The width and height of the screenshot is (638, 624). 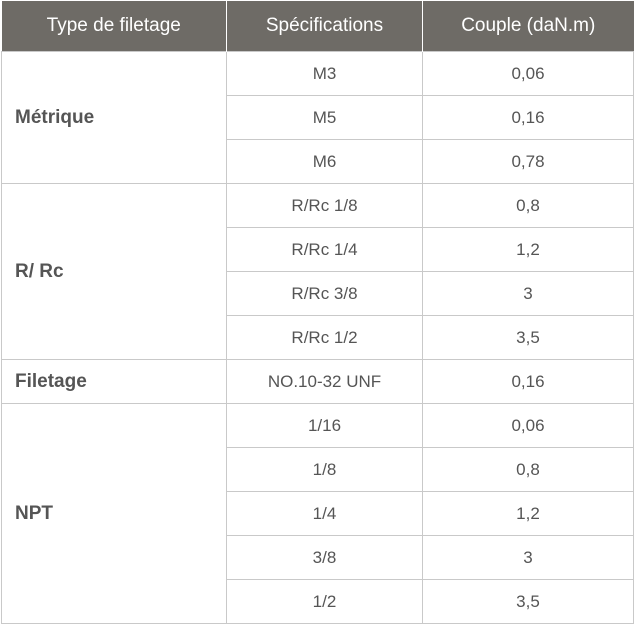 I want to click on table-row: R/Rc 1/2 3,5, so click(x=318, y=337).